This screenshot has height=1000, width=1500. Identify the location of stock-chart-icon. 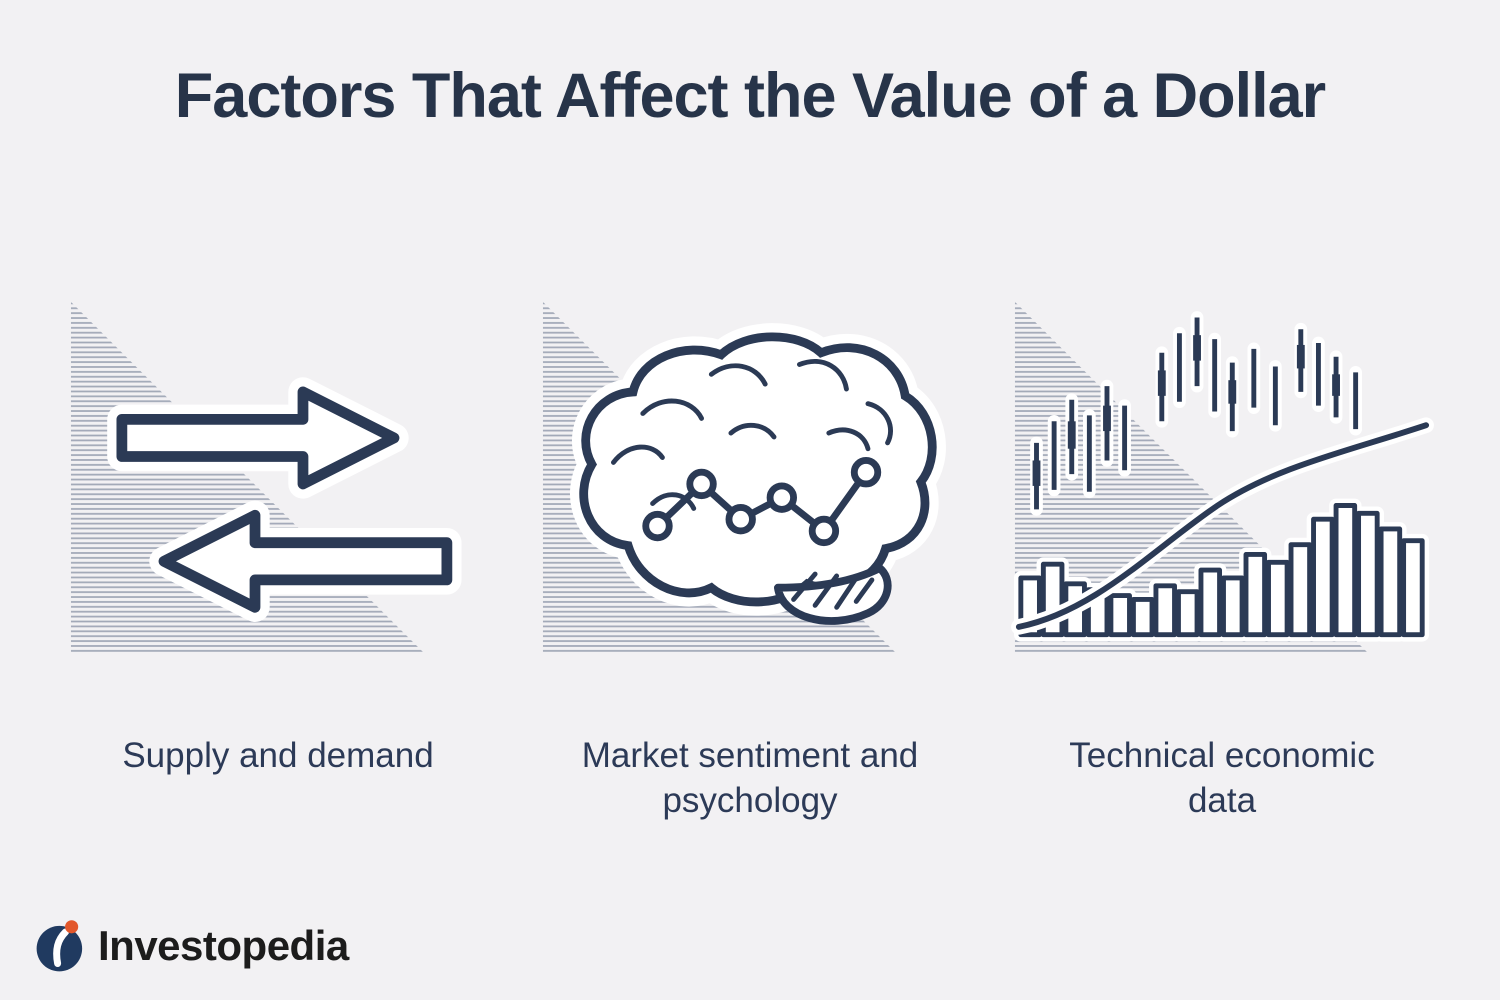
(1222, 482).